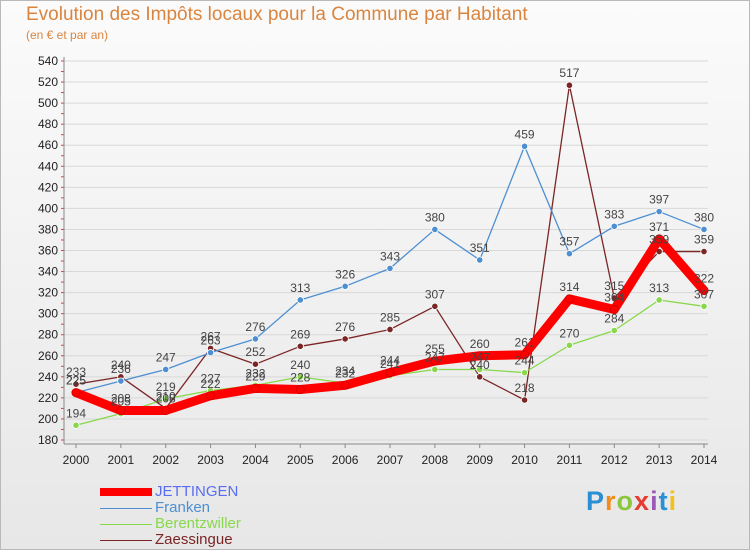 The width and height of the screenshot is (750, 550). What do you see at coordinates (659, 288) in the screenshot?
I see `data-label-berentzwiller-2013: 313` at bounding box center [659, 288].